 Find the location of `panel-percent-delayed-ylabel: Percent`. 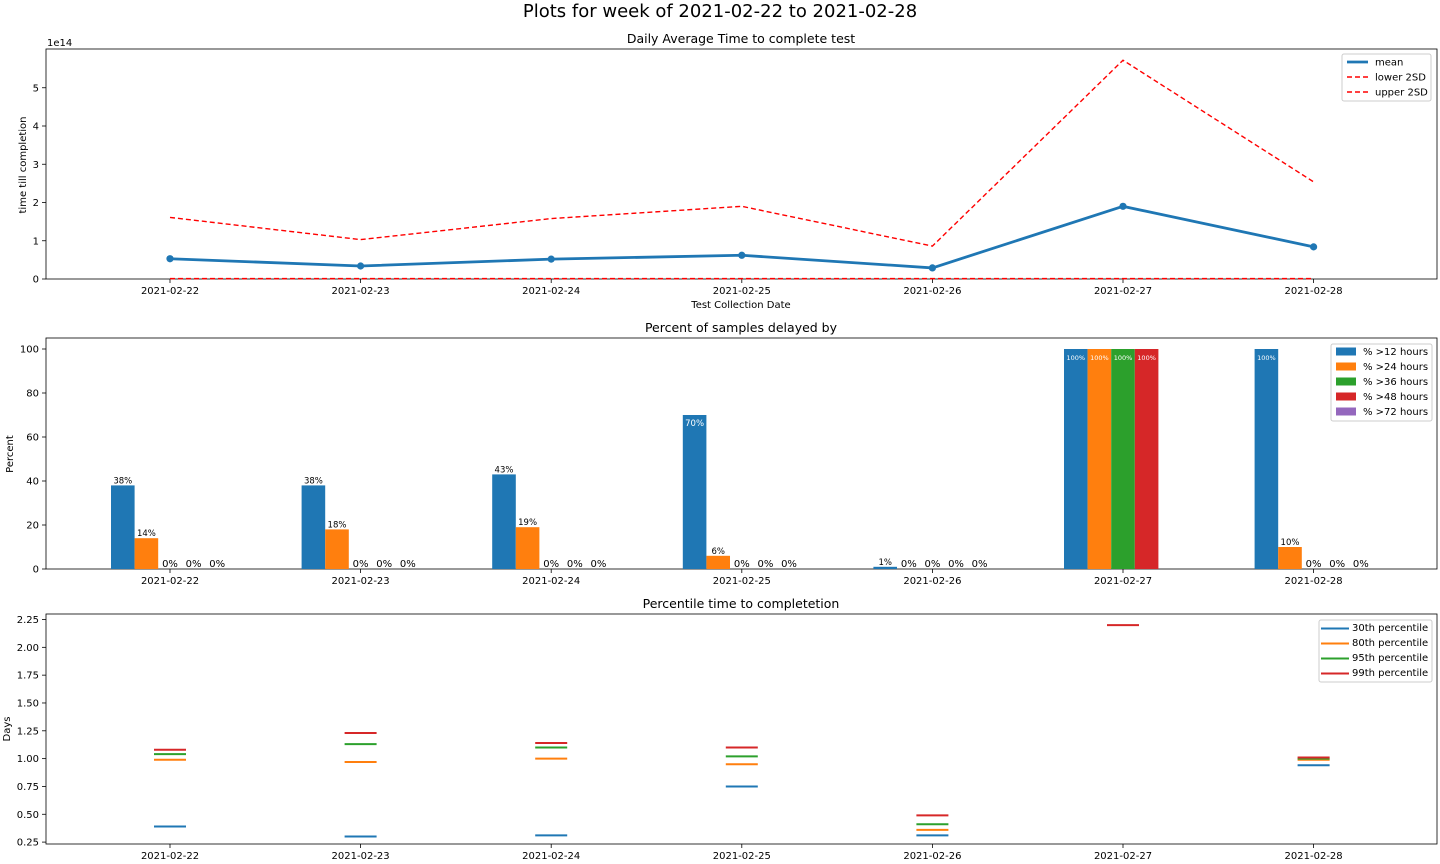

panel-percent-delayed-ylabel: Percent is located at coordinates (10, 454).